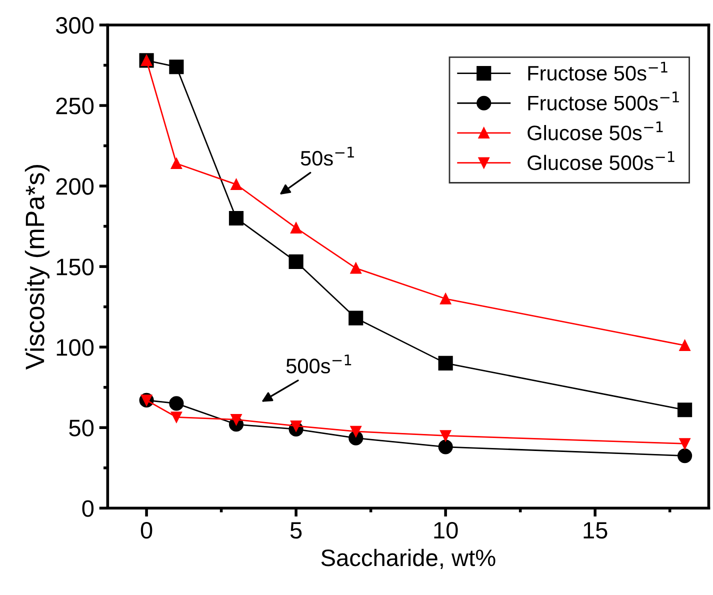 This screenshot has width=713, height=595. What do you see at coordinates (327, 156) in the screenshot?
I see `annotation: 50s$^{−1}$` at bounding box center [327, 156].